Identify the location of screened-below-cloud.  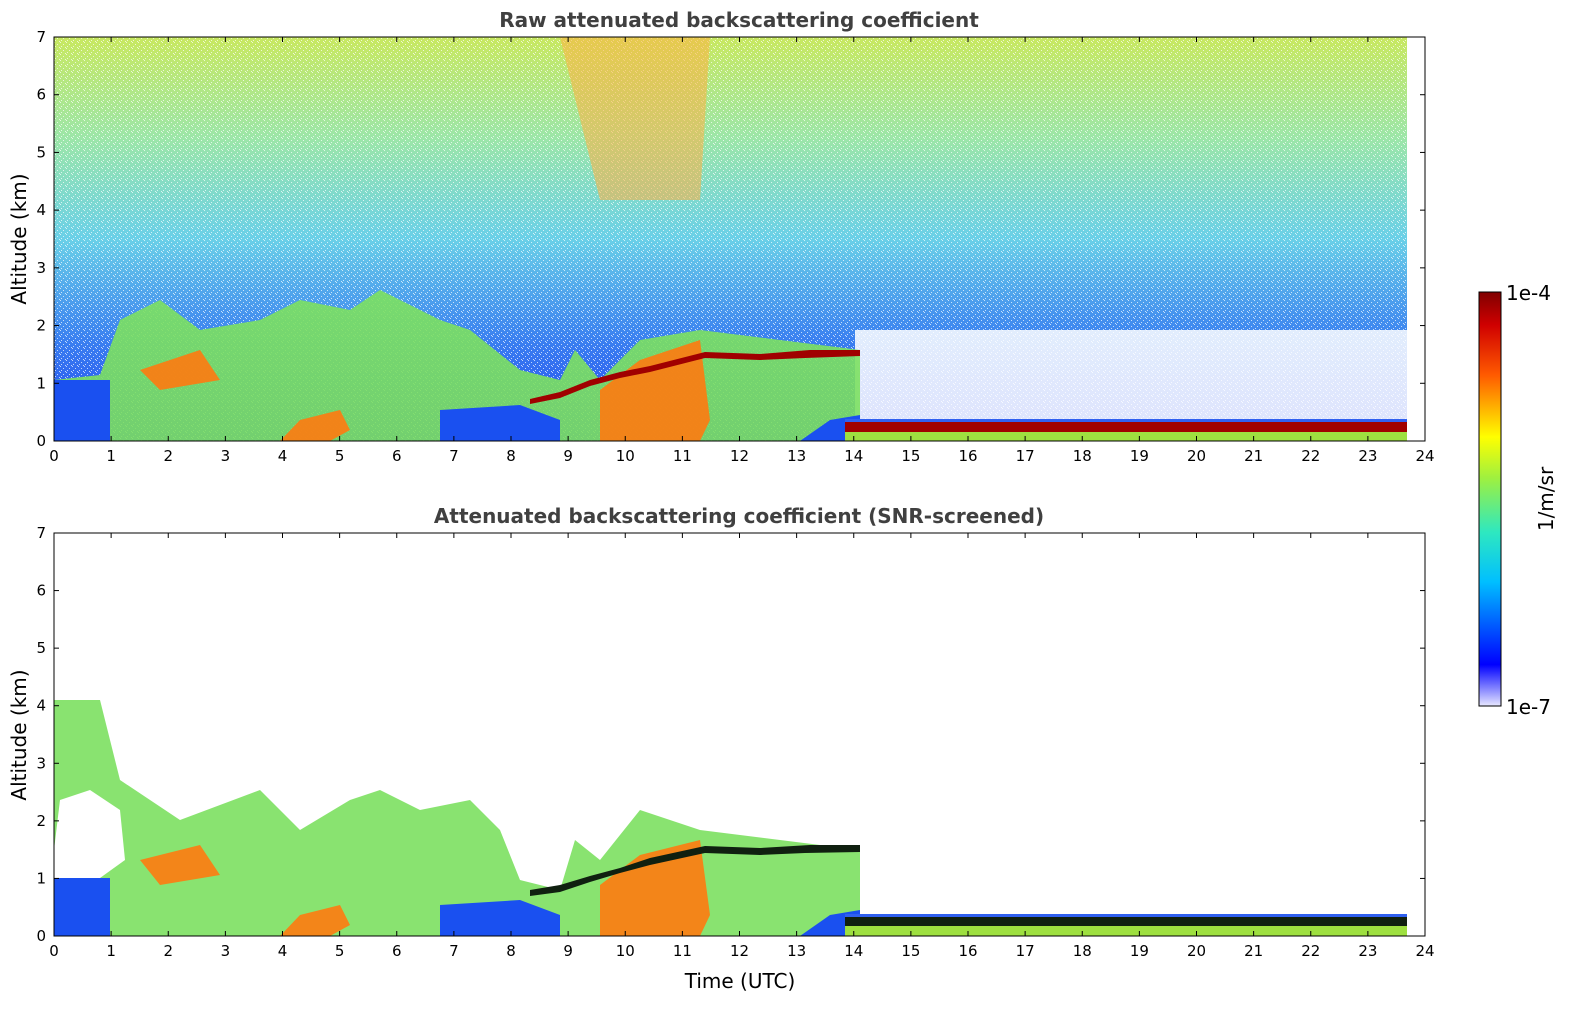
(1126, 931).